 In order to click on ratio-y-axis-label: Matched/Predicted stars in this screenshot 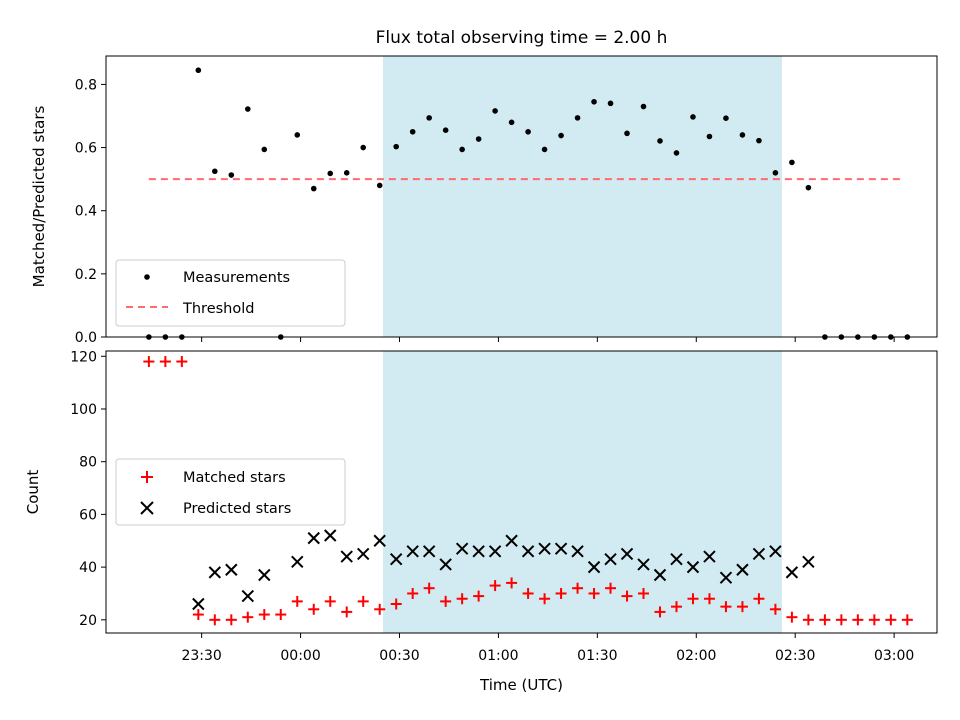, I will do `click(39, 197)`.